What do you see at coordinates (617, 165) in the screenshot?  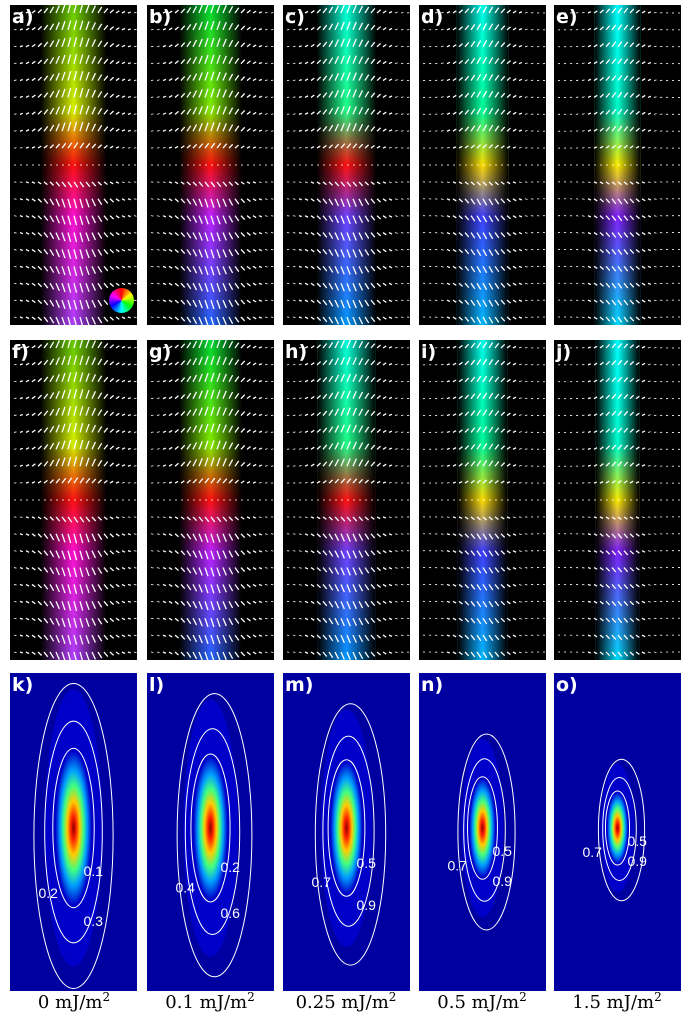 I see `panel-e: e)` at bounding box center [617, 165].